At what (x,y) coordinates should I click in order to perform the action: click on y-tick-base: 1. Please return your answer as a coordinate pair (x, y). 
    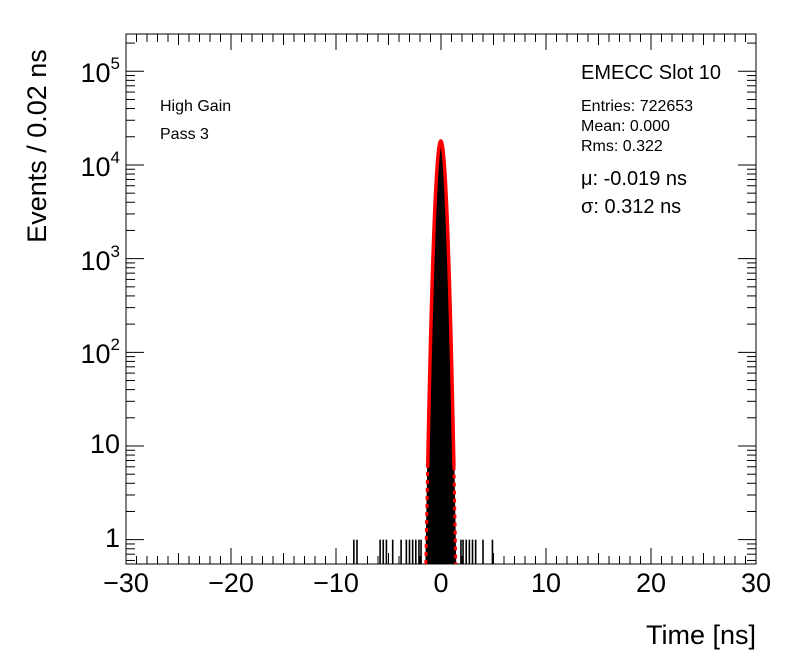
    Looking at the image, I should click on (112, 537).